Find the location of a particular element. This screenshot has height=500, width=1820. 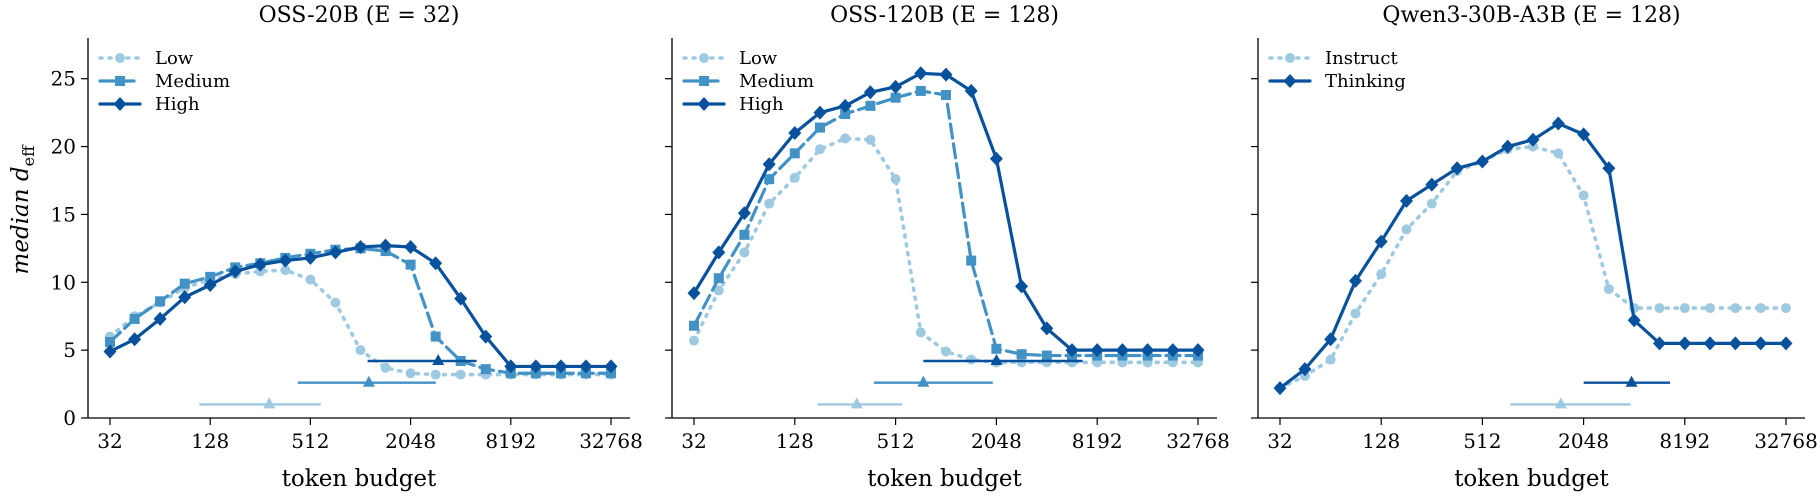

range-marker-medium is located at coordinates (368, 381).